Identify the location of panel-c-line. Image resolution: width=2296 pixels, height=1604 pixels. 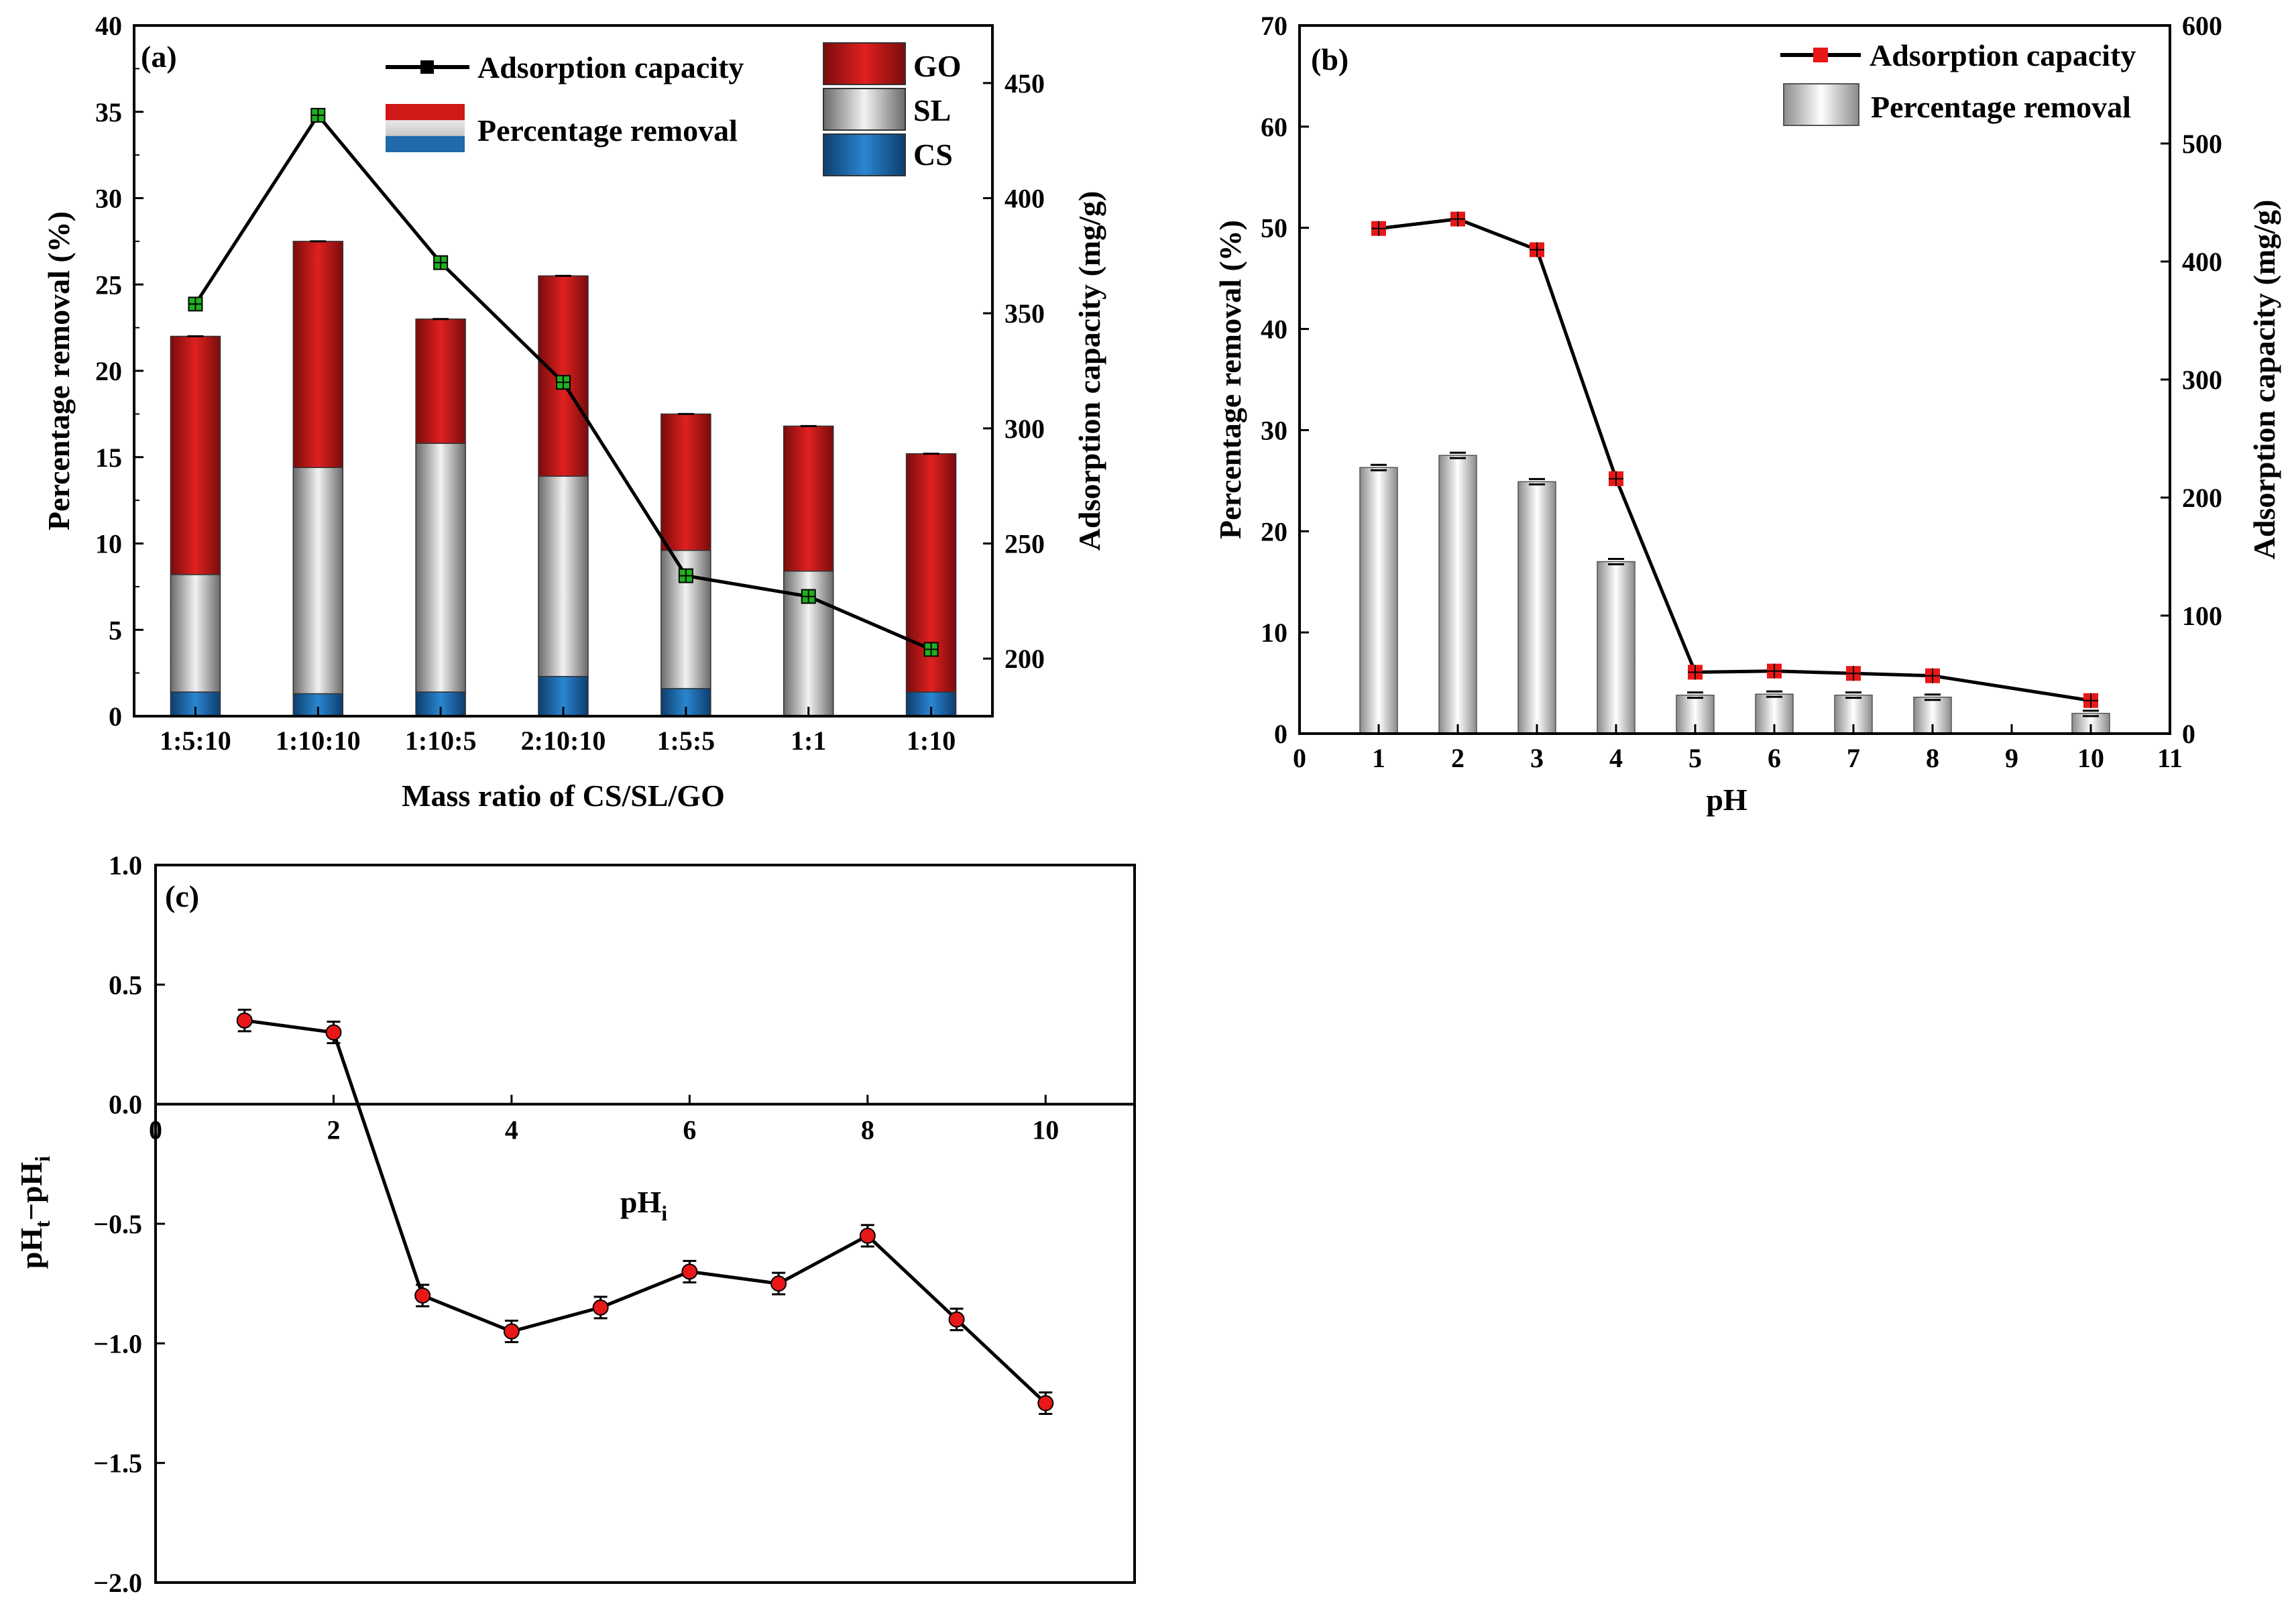
(645, 1212).